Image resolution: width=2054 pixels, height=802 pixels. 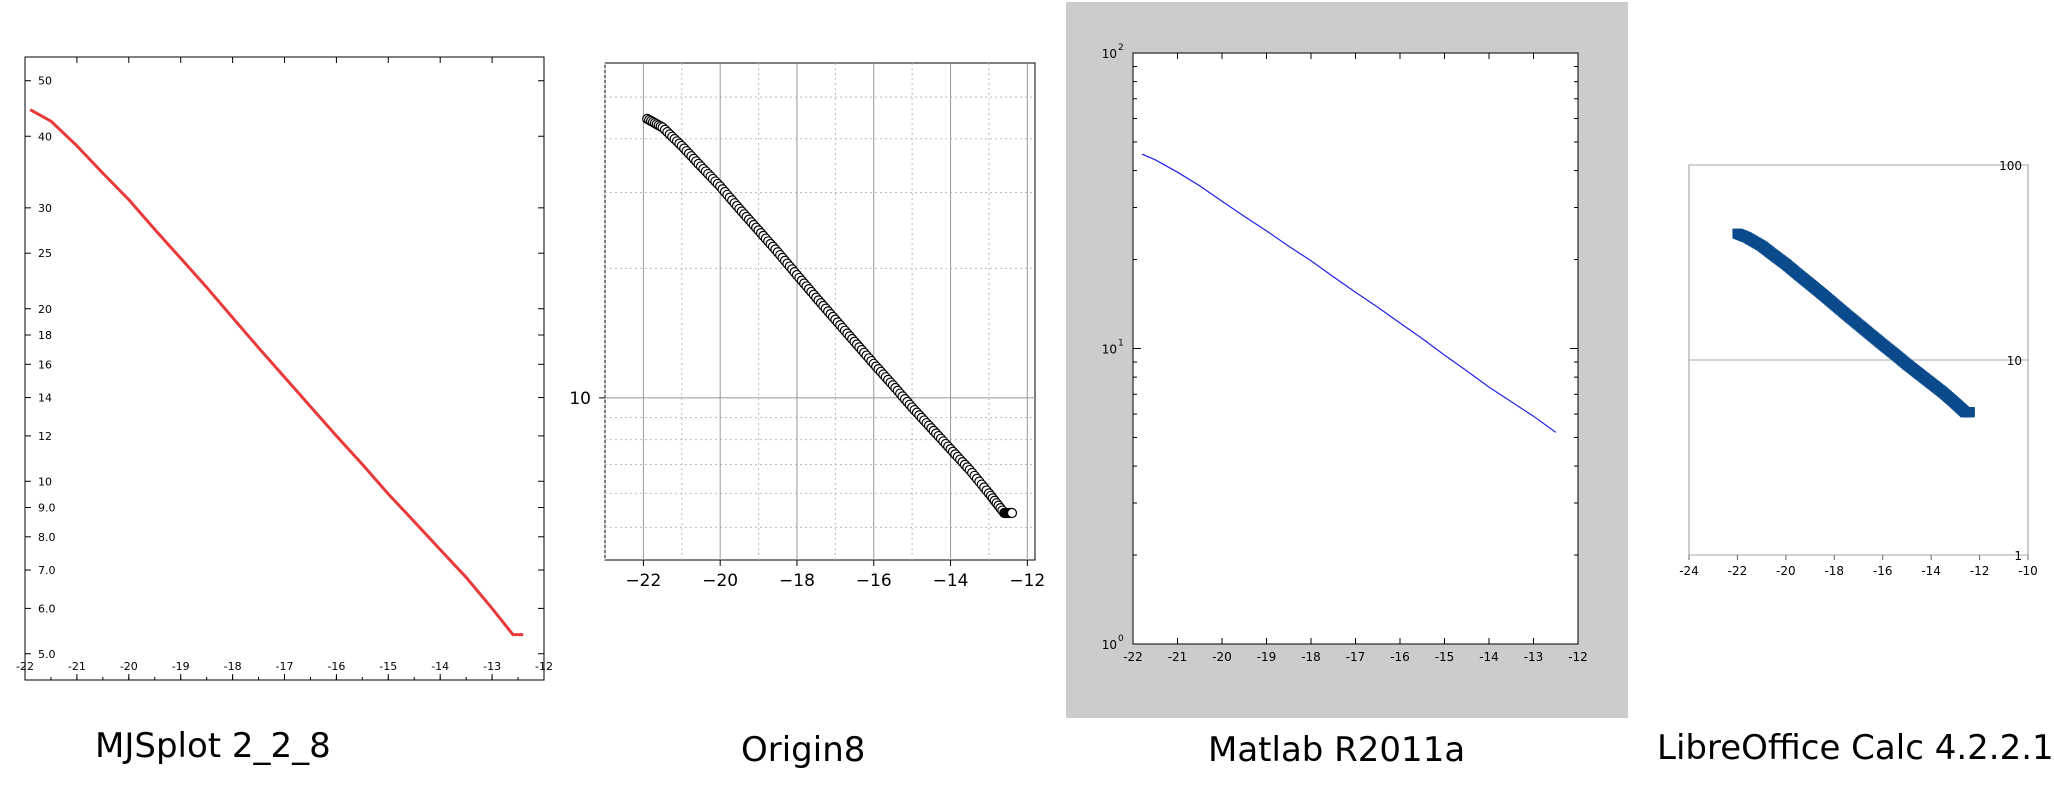 What do you see at coordinates (492, 666) in the screenshot?
I see `mjsplot-x-tick-label: -13` at bounding box center [492, 666].